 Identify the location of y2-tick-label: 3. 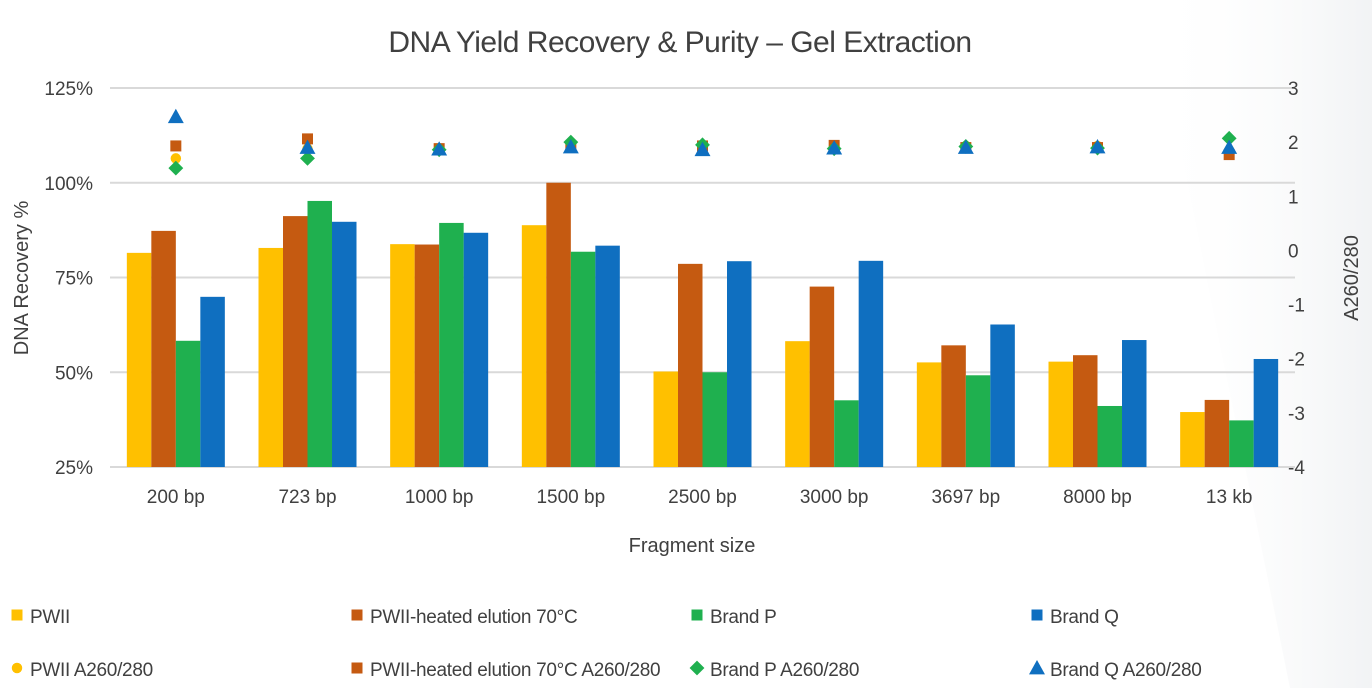
(1293, 89).